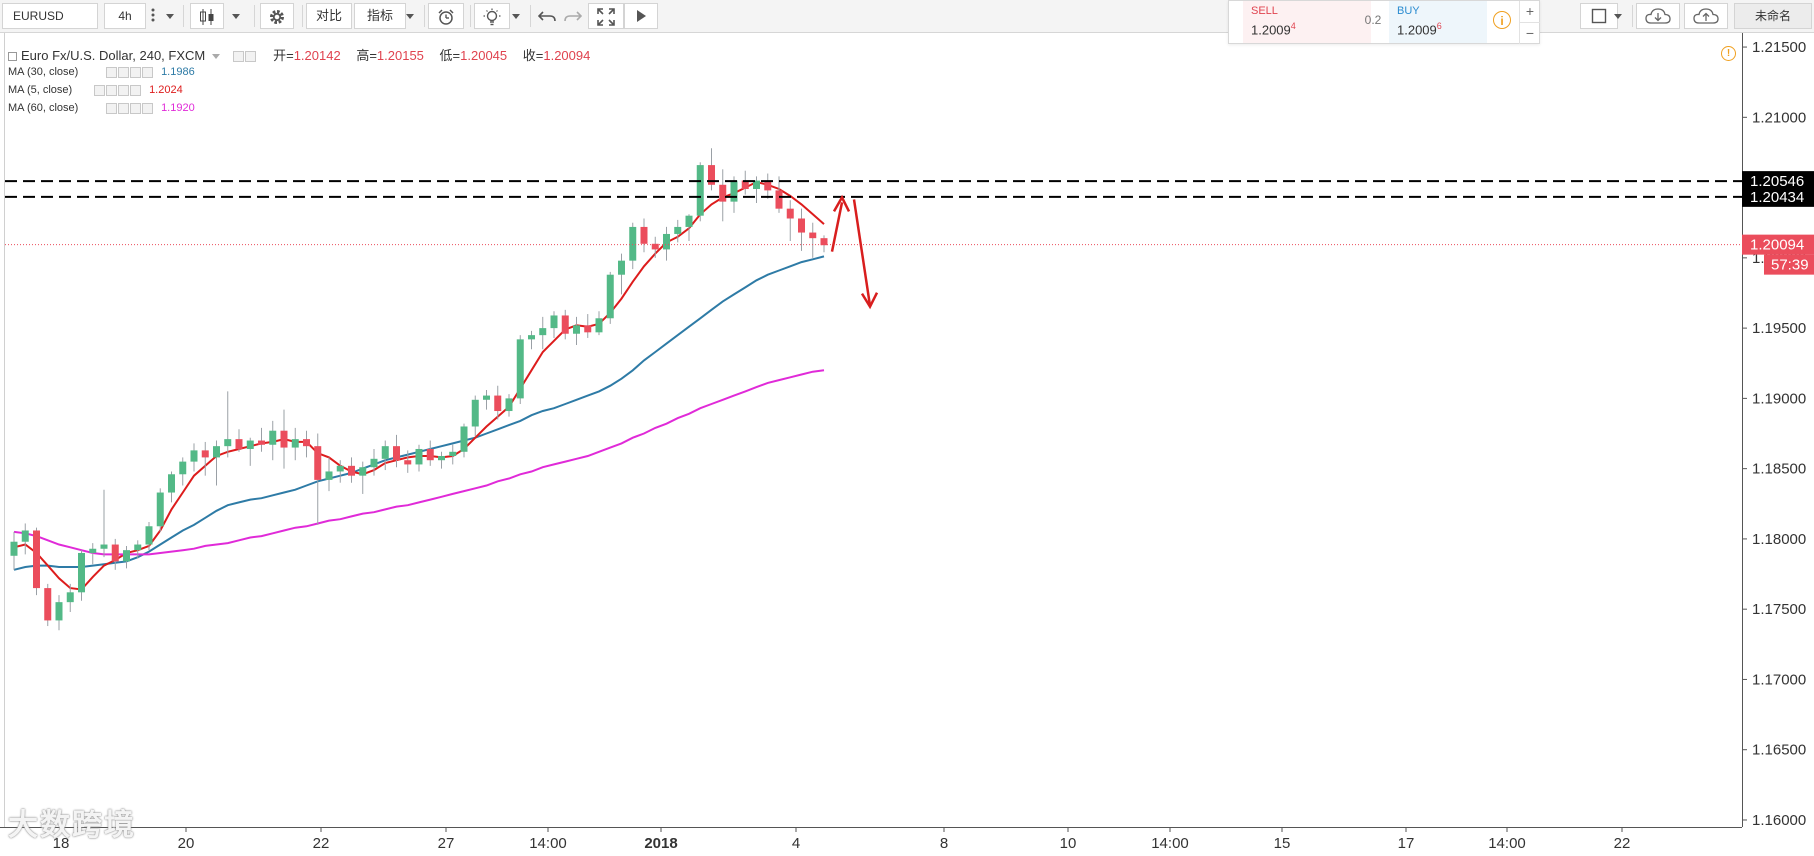  What do you see at coordinates (366, 55) in the screenshot?
I see `high-label: 高=` at bounding box center [366, 55].